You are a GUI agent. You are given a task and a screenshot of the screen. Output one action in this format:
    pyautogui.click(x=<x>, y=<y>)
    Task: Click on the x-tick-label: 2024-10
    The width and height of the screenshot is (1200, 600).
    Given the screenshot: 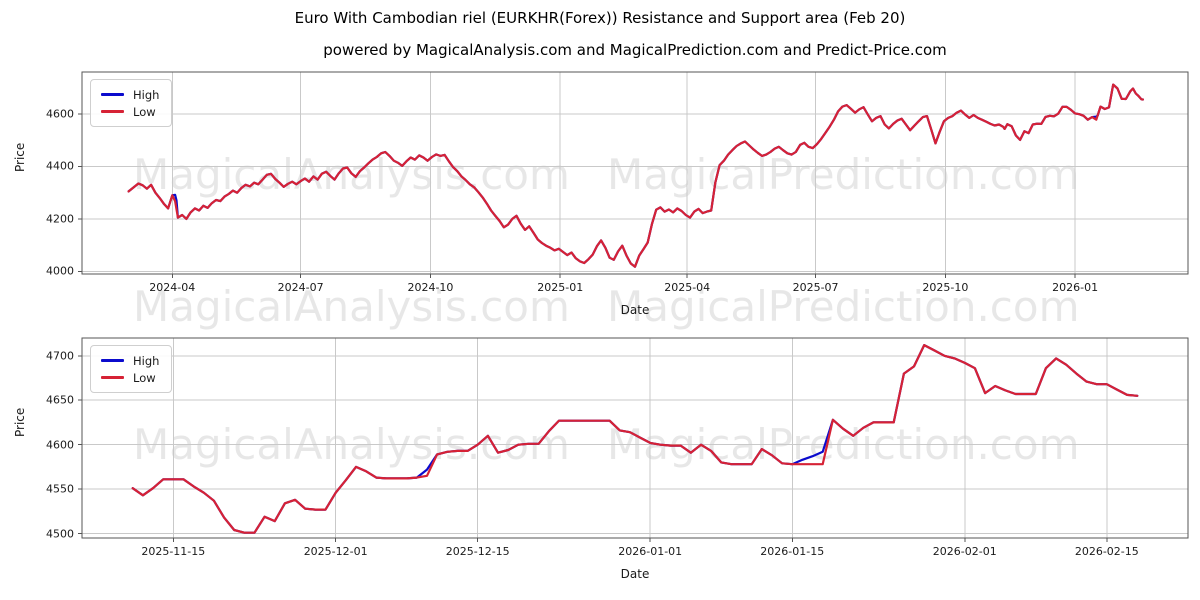 What is the action you would take?
    pyautogui.click(x=430, y=287)
    